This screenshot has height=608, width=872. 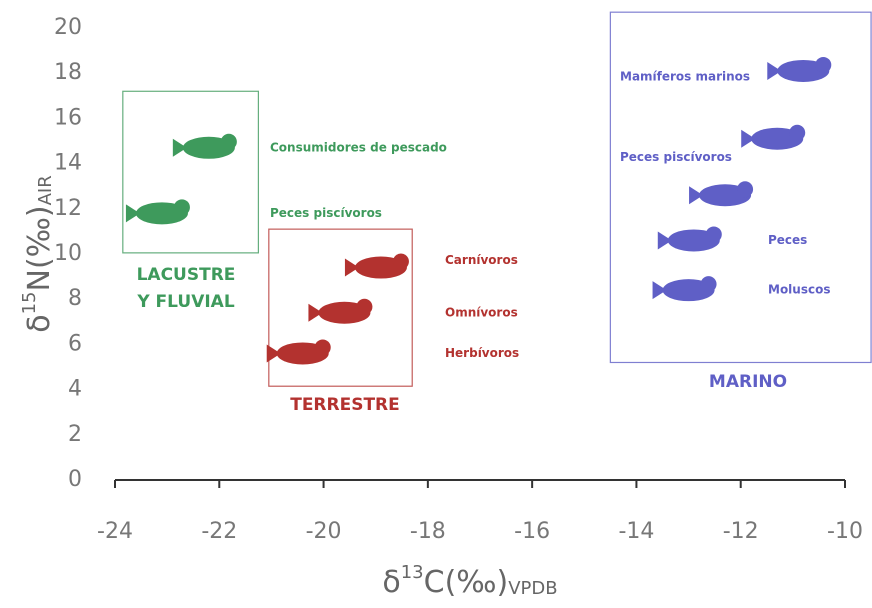 What do you see at coordinates (75, 434) in the screenshot?
I see `y-tick-label: 2` at bounding box center [75, 434].